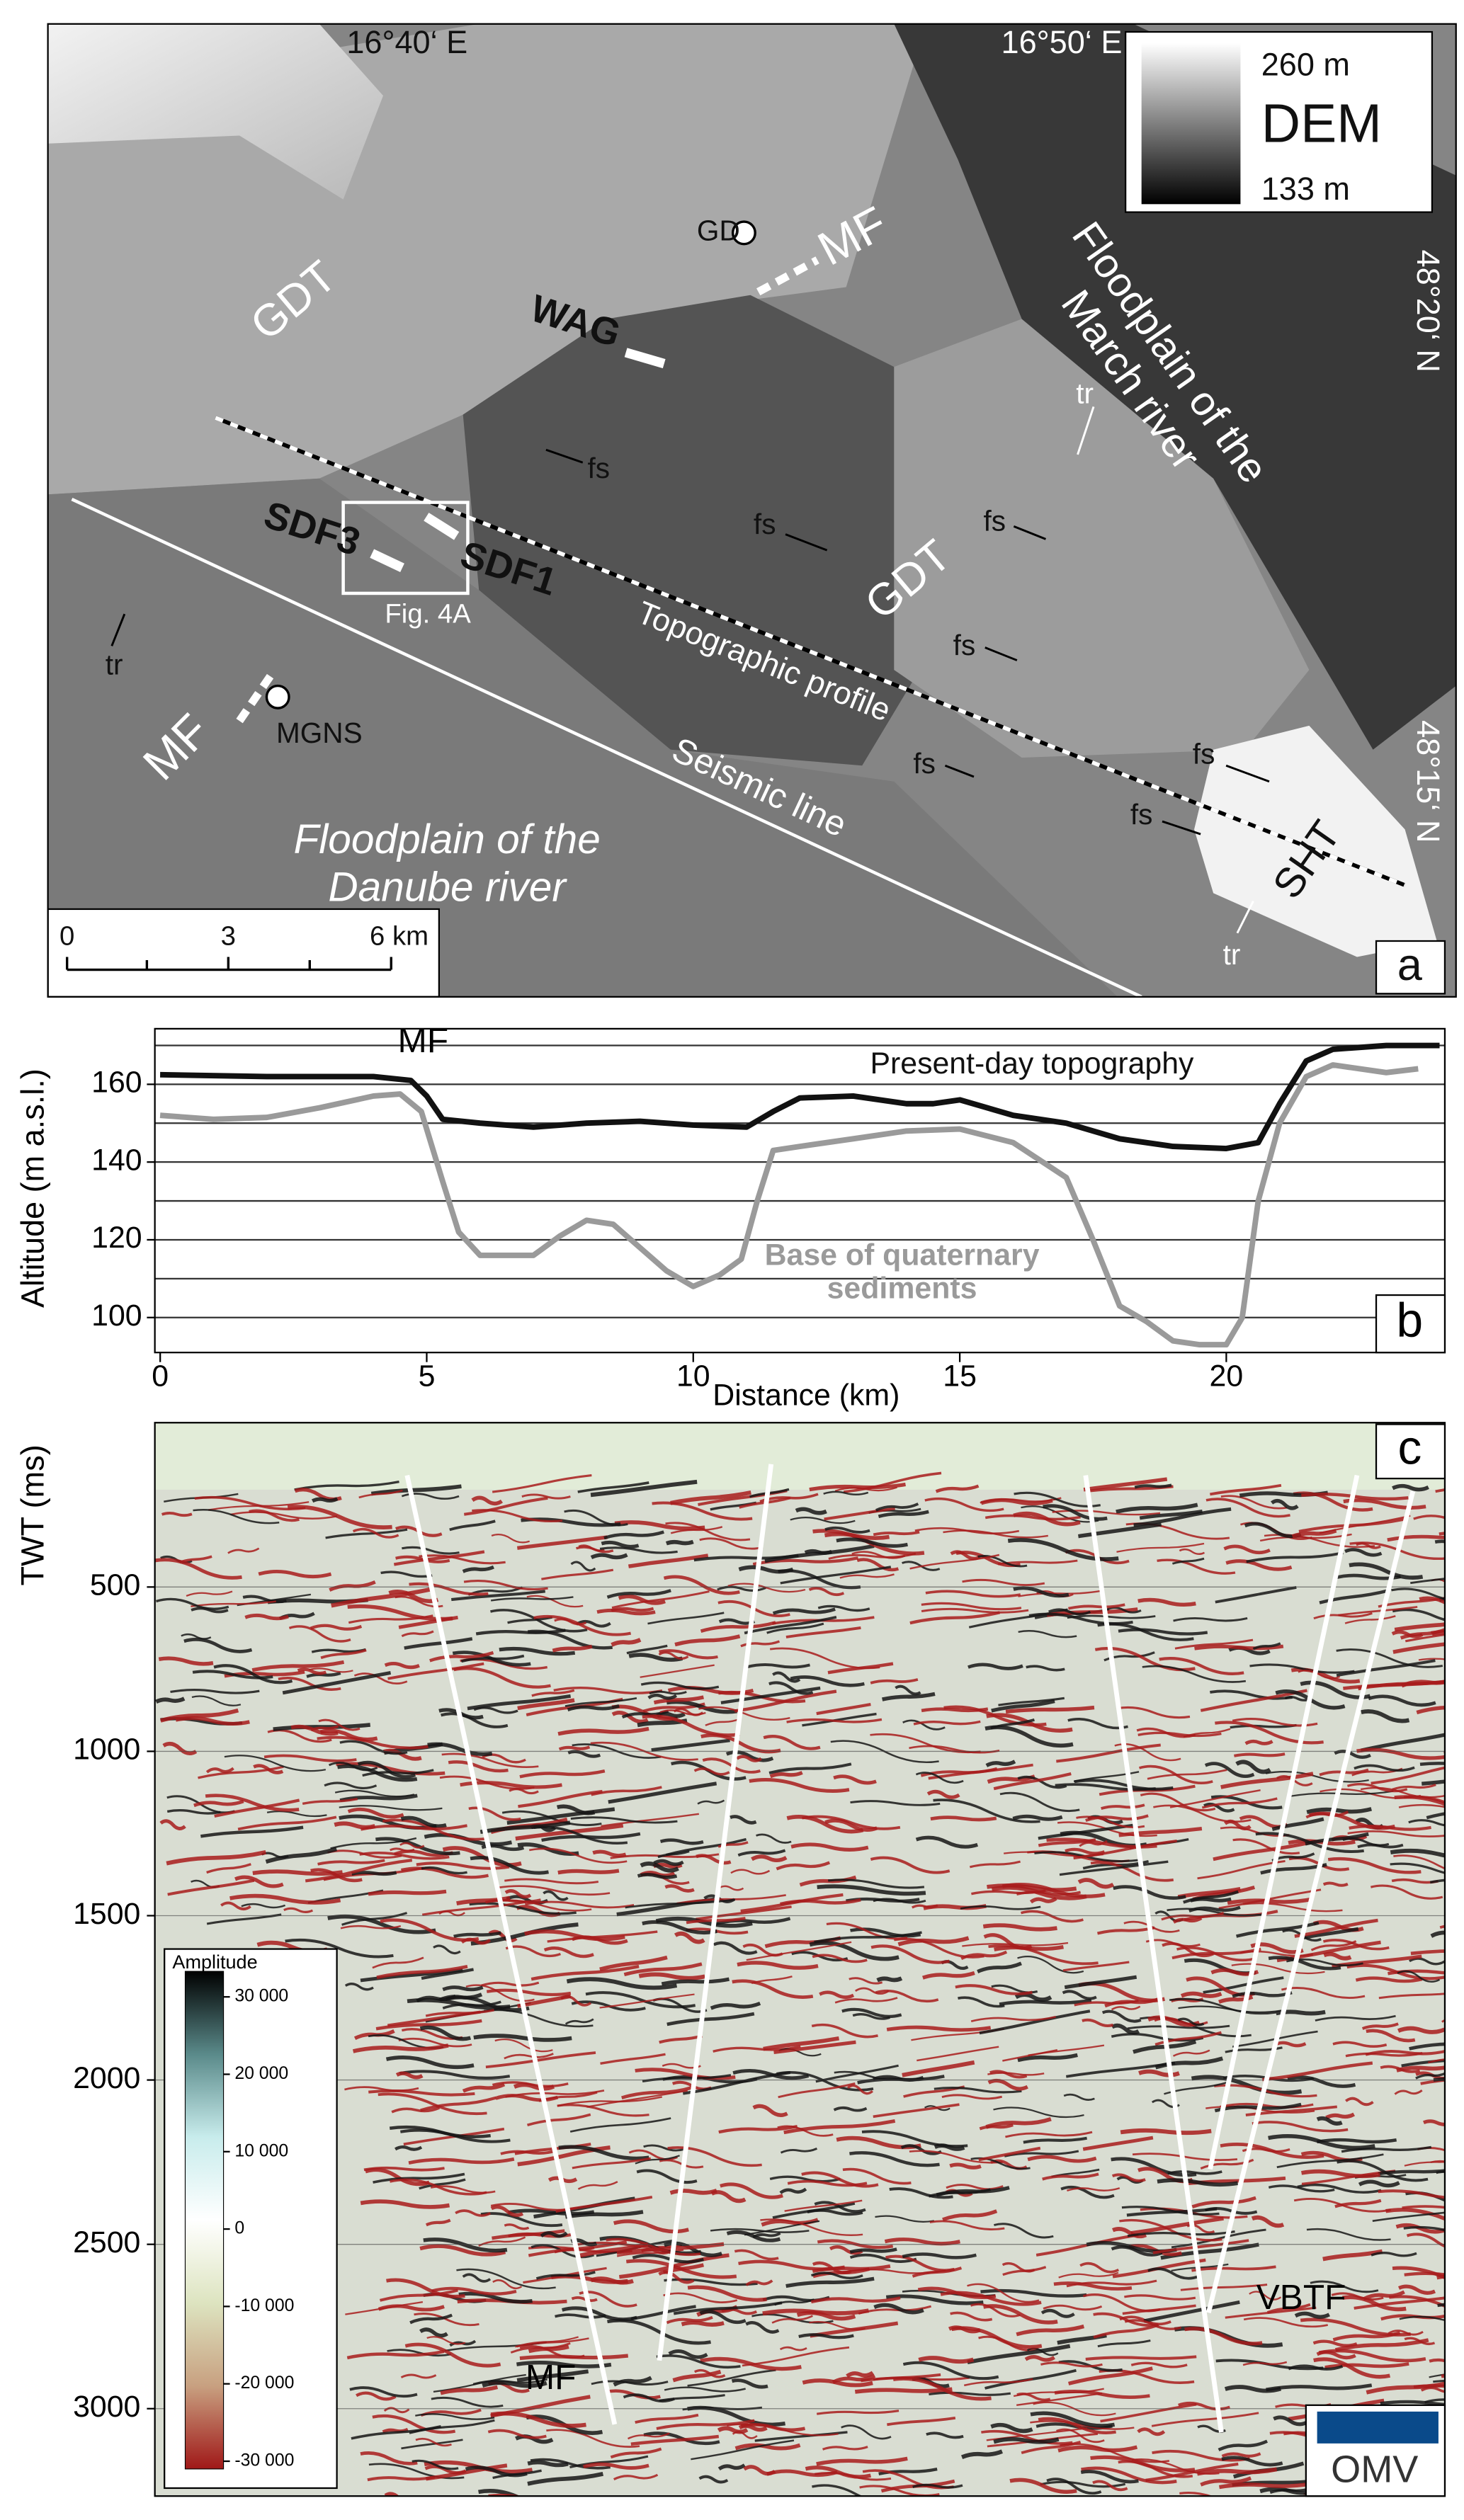 The width and height of the screenshot is (1464, 2520). I want to click on latitude-label: 48°20‘ N, so click(1428, 311).